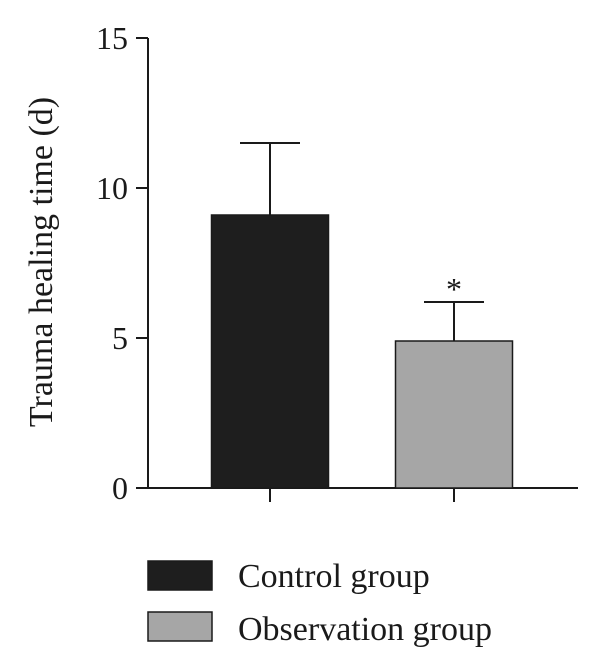 The width and height of the screenshot is (600, 669). Describe the element at coordinates (41, 262) in the screenshot. I see `y-axis-title: Trauma healing time (d)` at that location.